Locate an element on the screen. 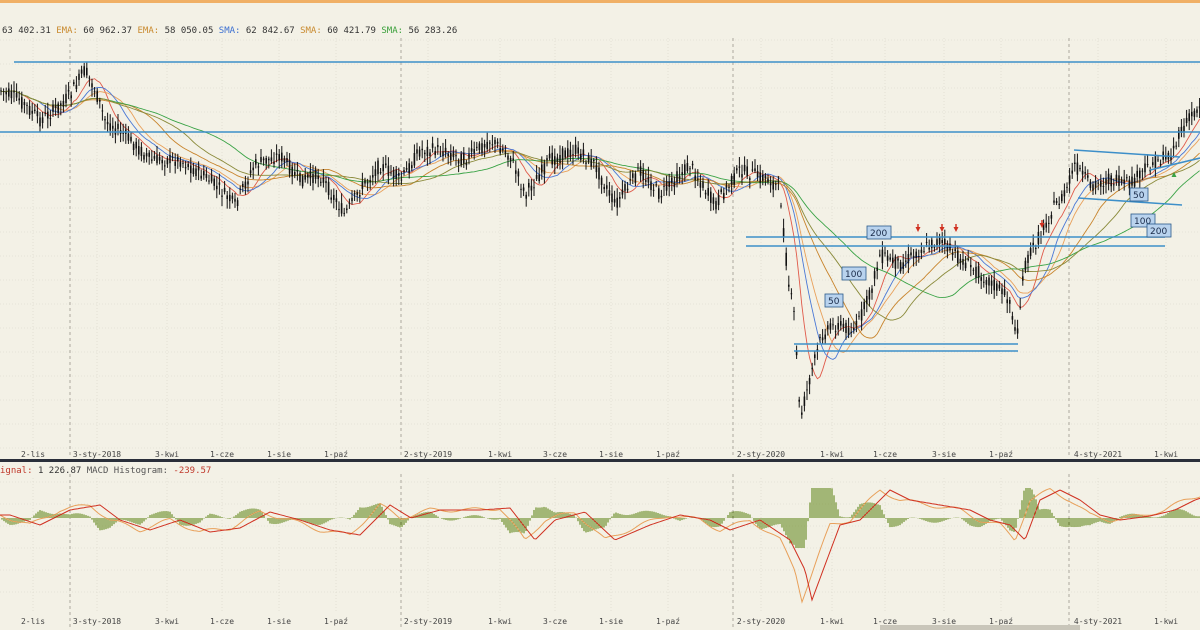  time-tick-main: 1-kwi is located at coordinates (500, 454).